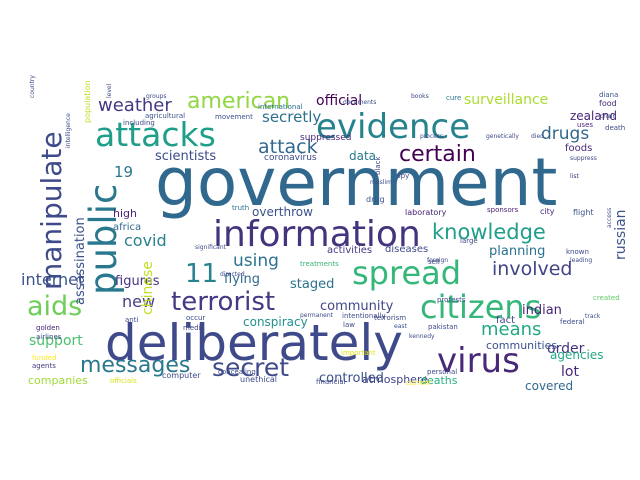  What do you see at coordinates (578, 148) in the screenshot?
I see `cloud-word: foods` at bounding box center [578, 148].